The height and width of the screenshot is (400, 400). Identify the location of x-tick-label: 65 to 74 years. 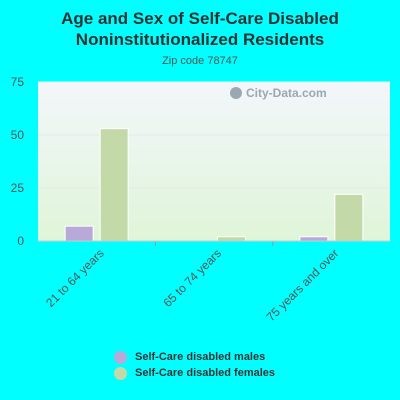
(192, 278).